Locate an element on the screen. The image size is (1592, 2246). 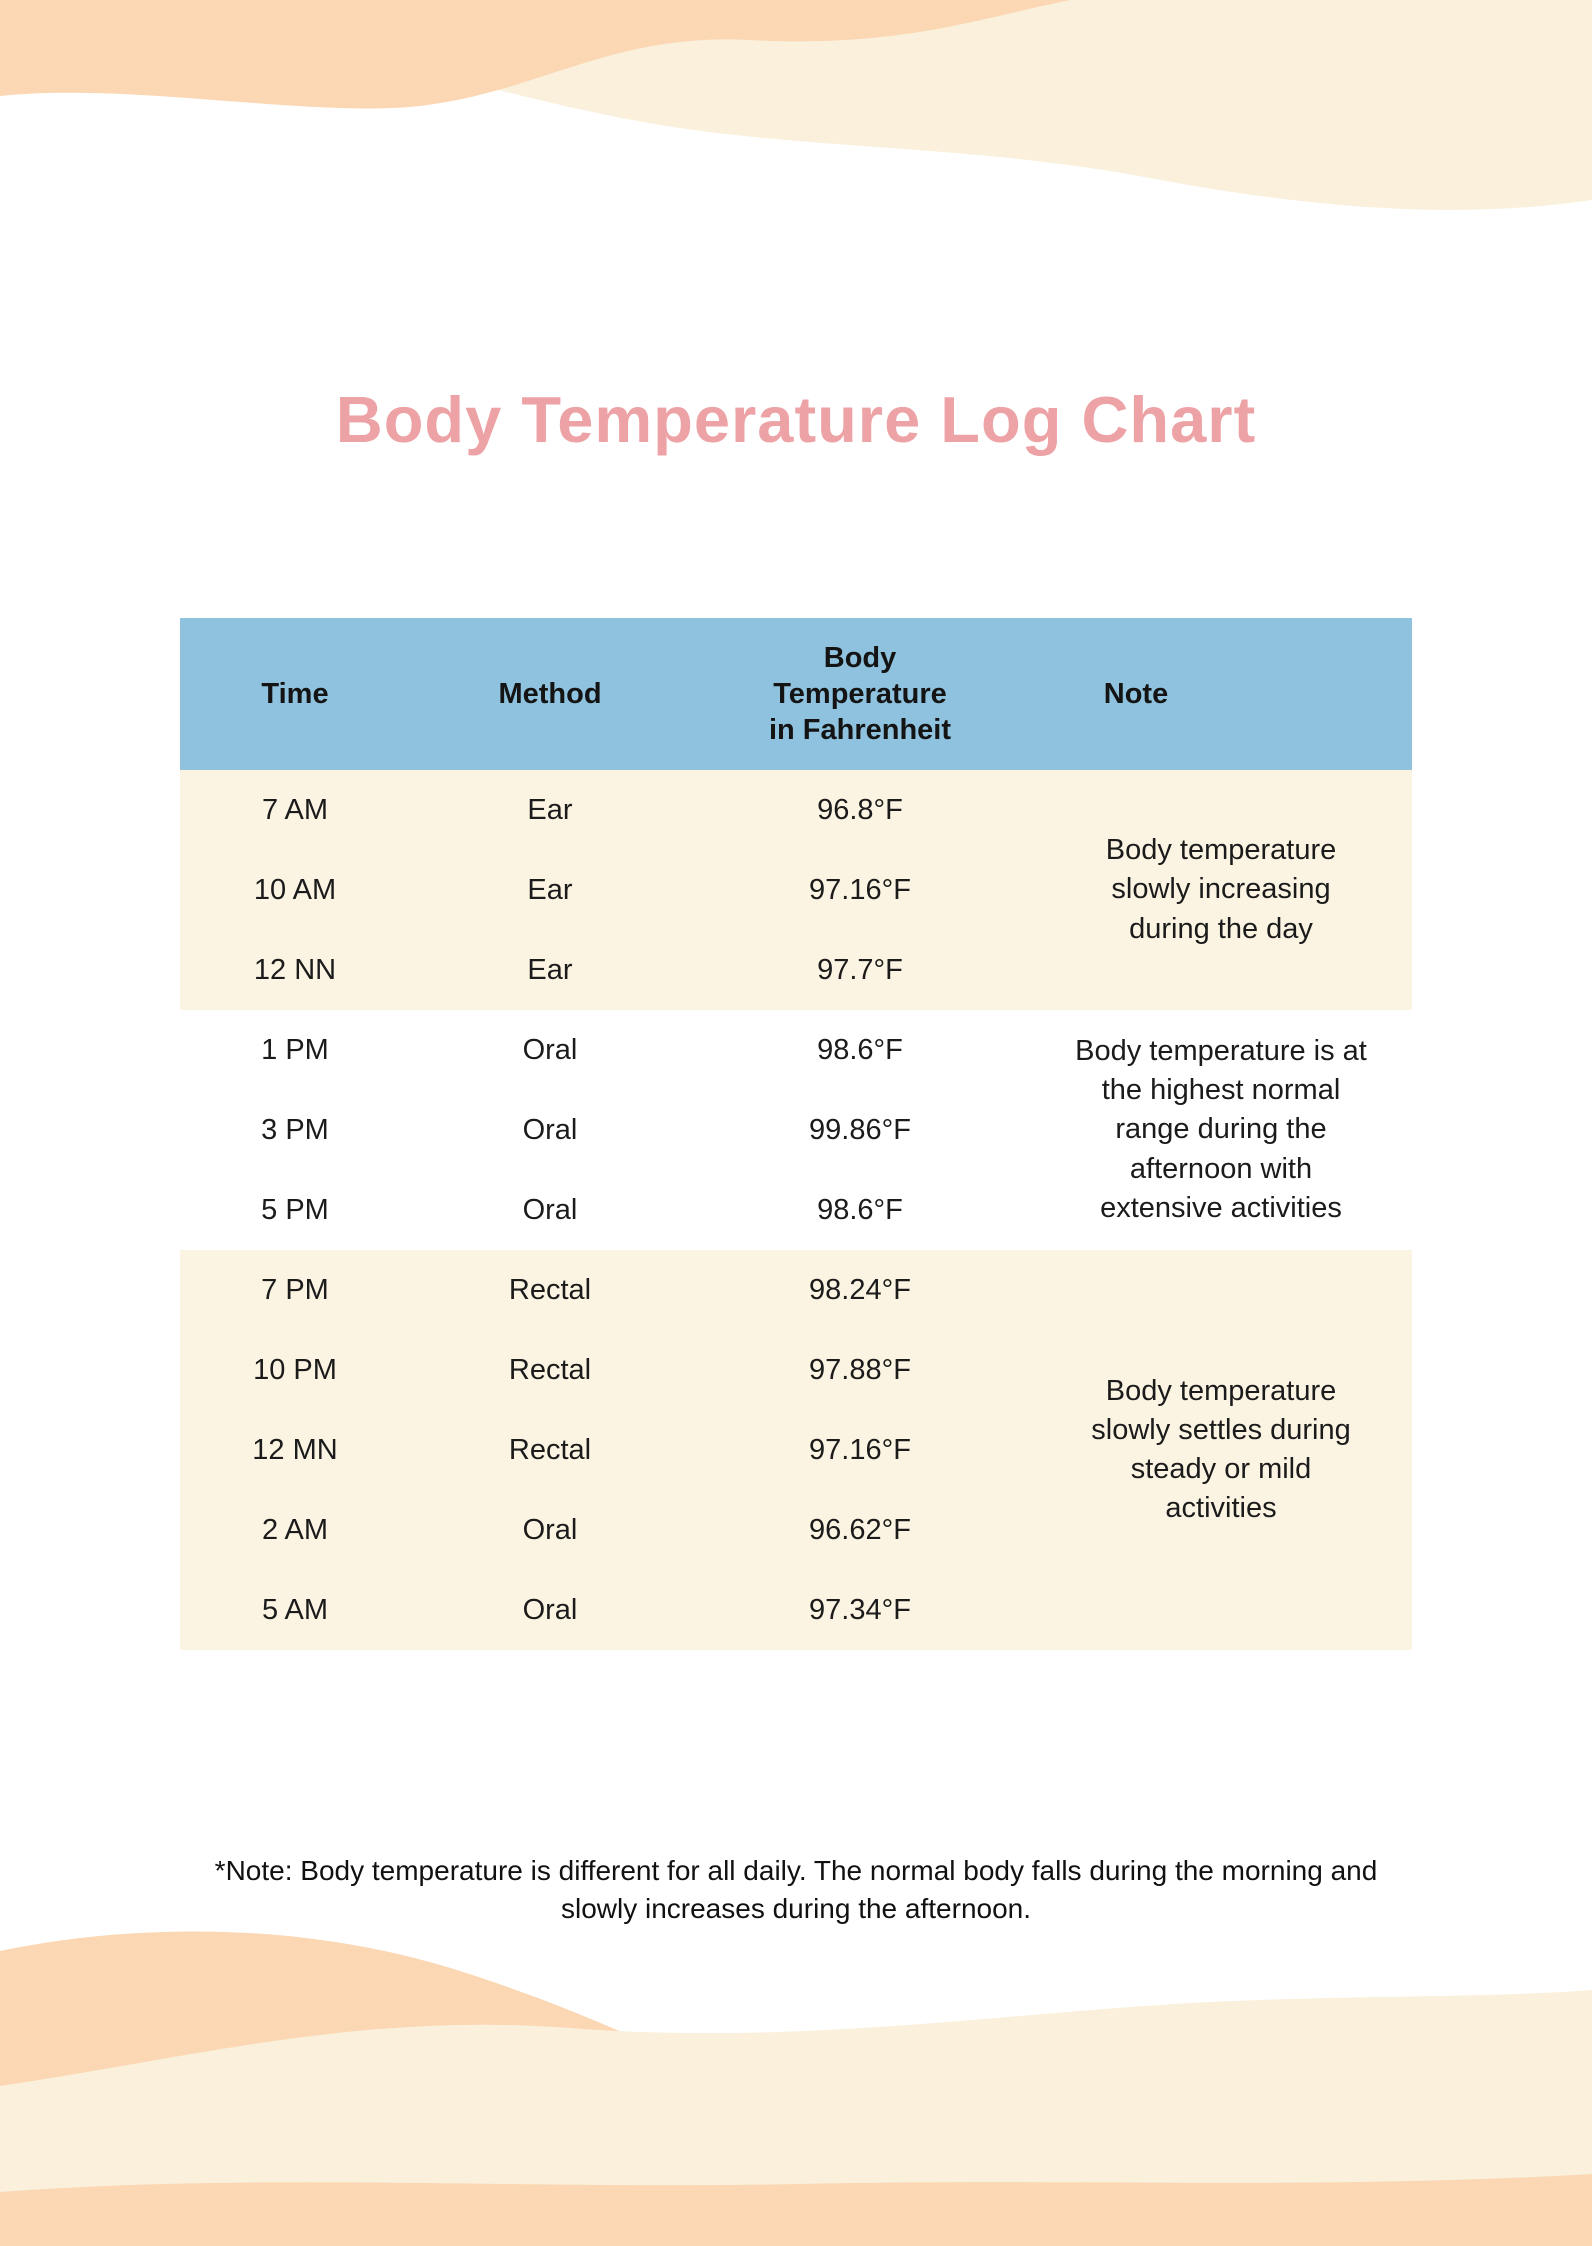
time-cell: 10 AM is located at coordinates (295, 889).